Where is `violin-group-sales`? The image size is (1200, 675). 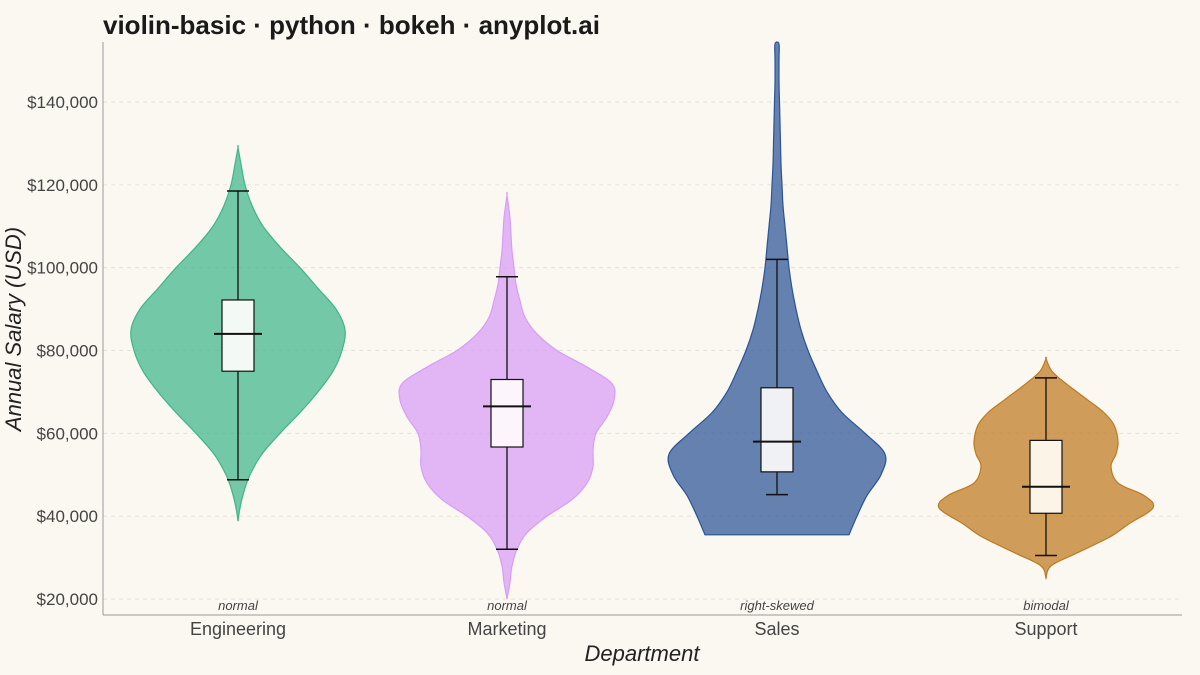 violin-group-sales is located at coordinates (777, 288).